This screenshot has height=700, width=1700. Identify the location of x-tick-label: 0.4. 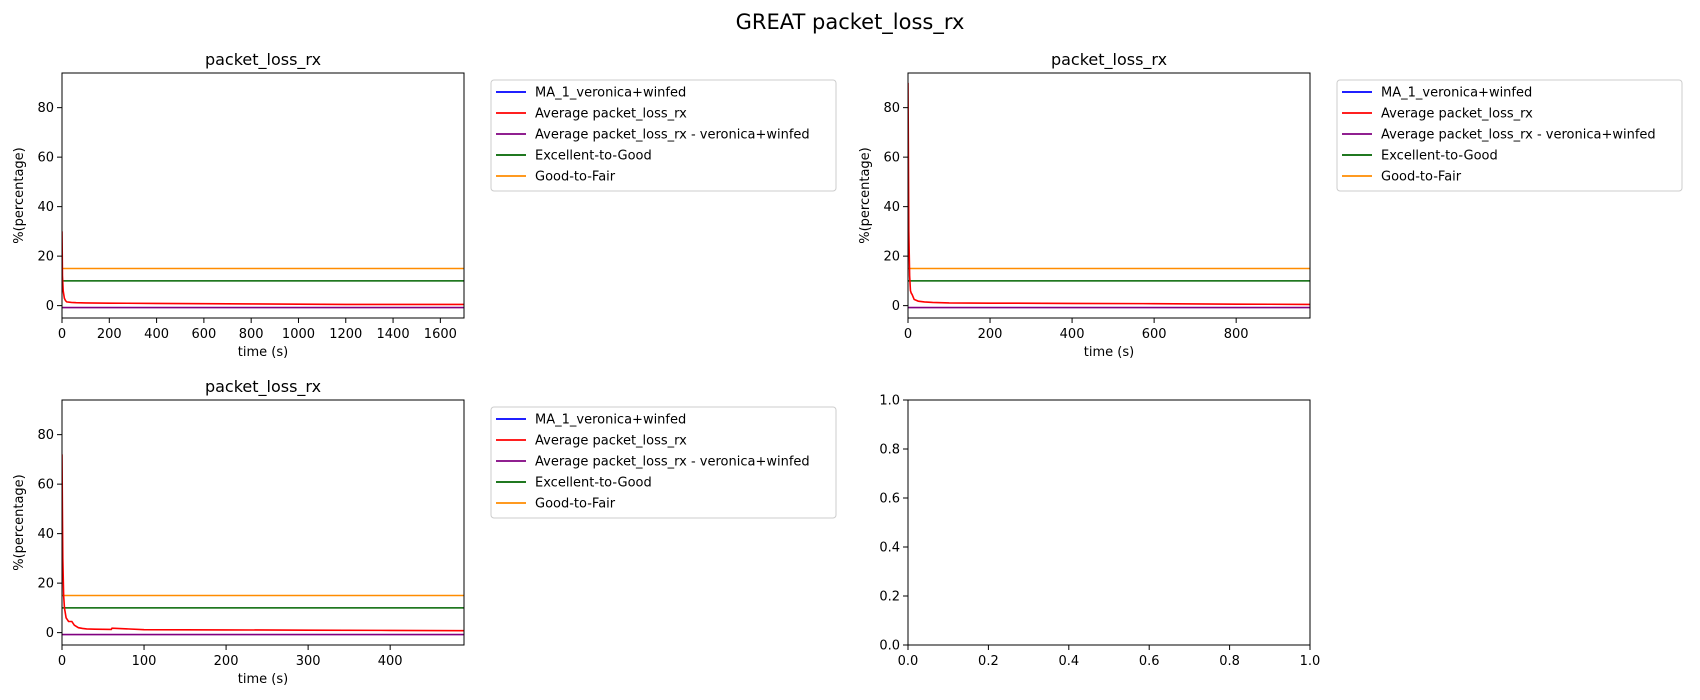
(1068, 661).